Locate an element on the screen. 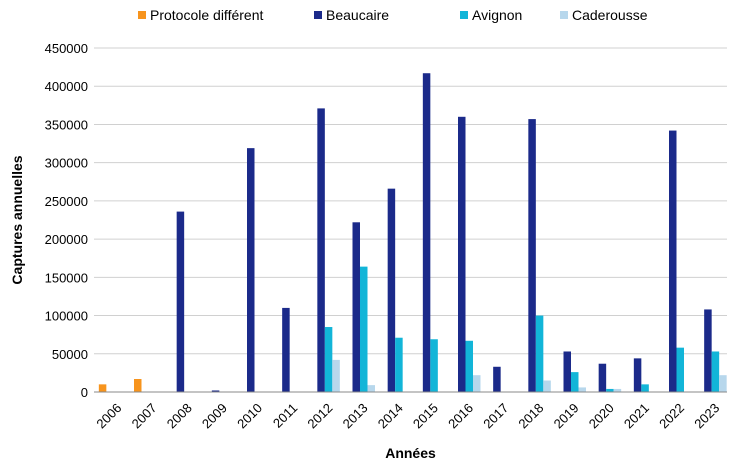  x-tick-label: 2017 is located at coordinates (495, 415).